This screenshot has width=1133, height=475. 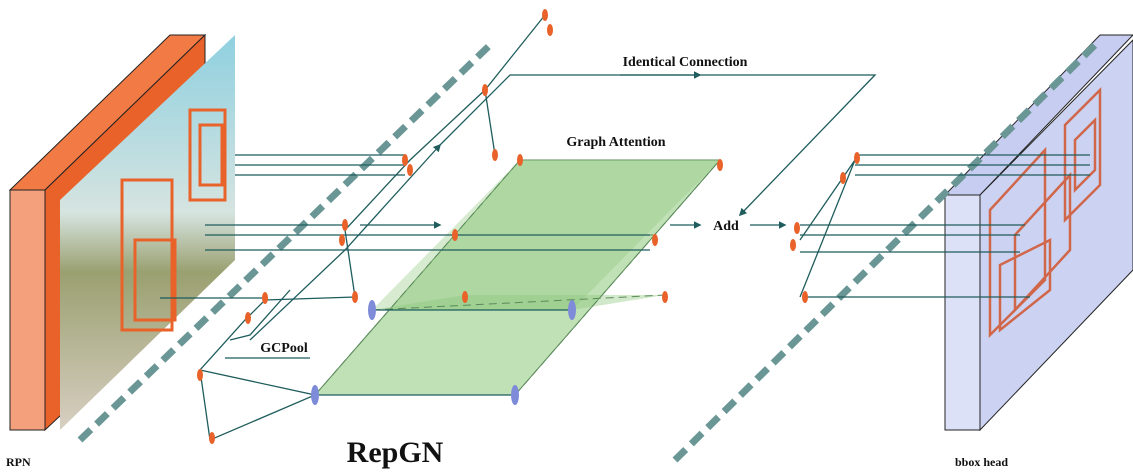 What do you see at coordinates (685, 62) in the screenshot?
I see `identical-connection-label: Identical Connection` at bounding box center [685, 62].